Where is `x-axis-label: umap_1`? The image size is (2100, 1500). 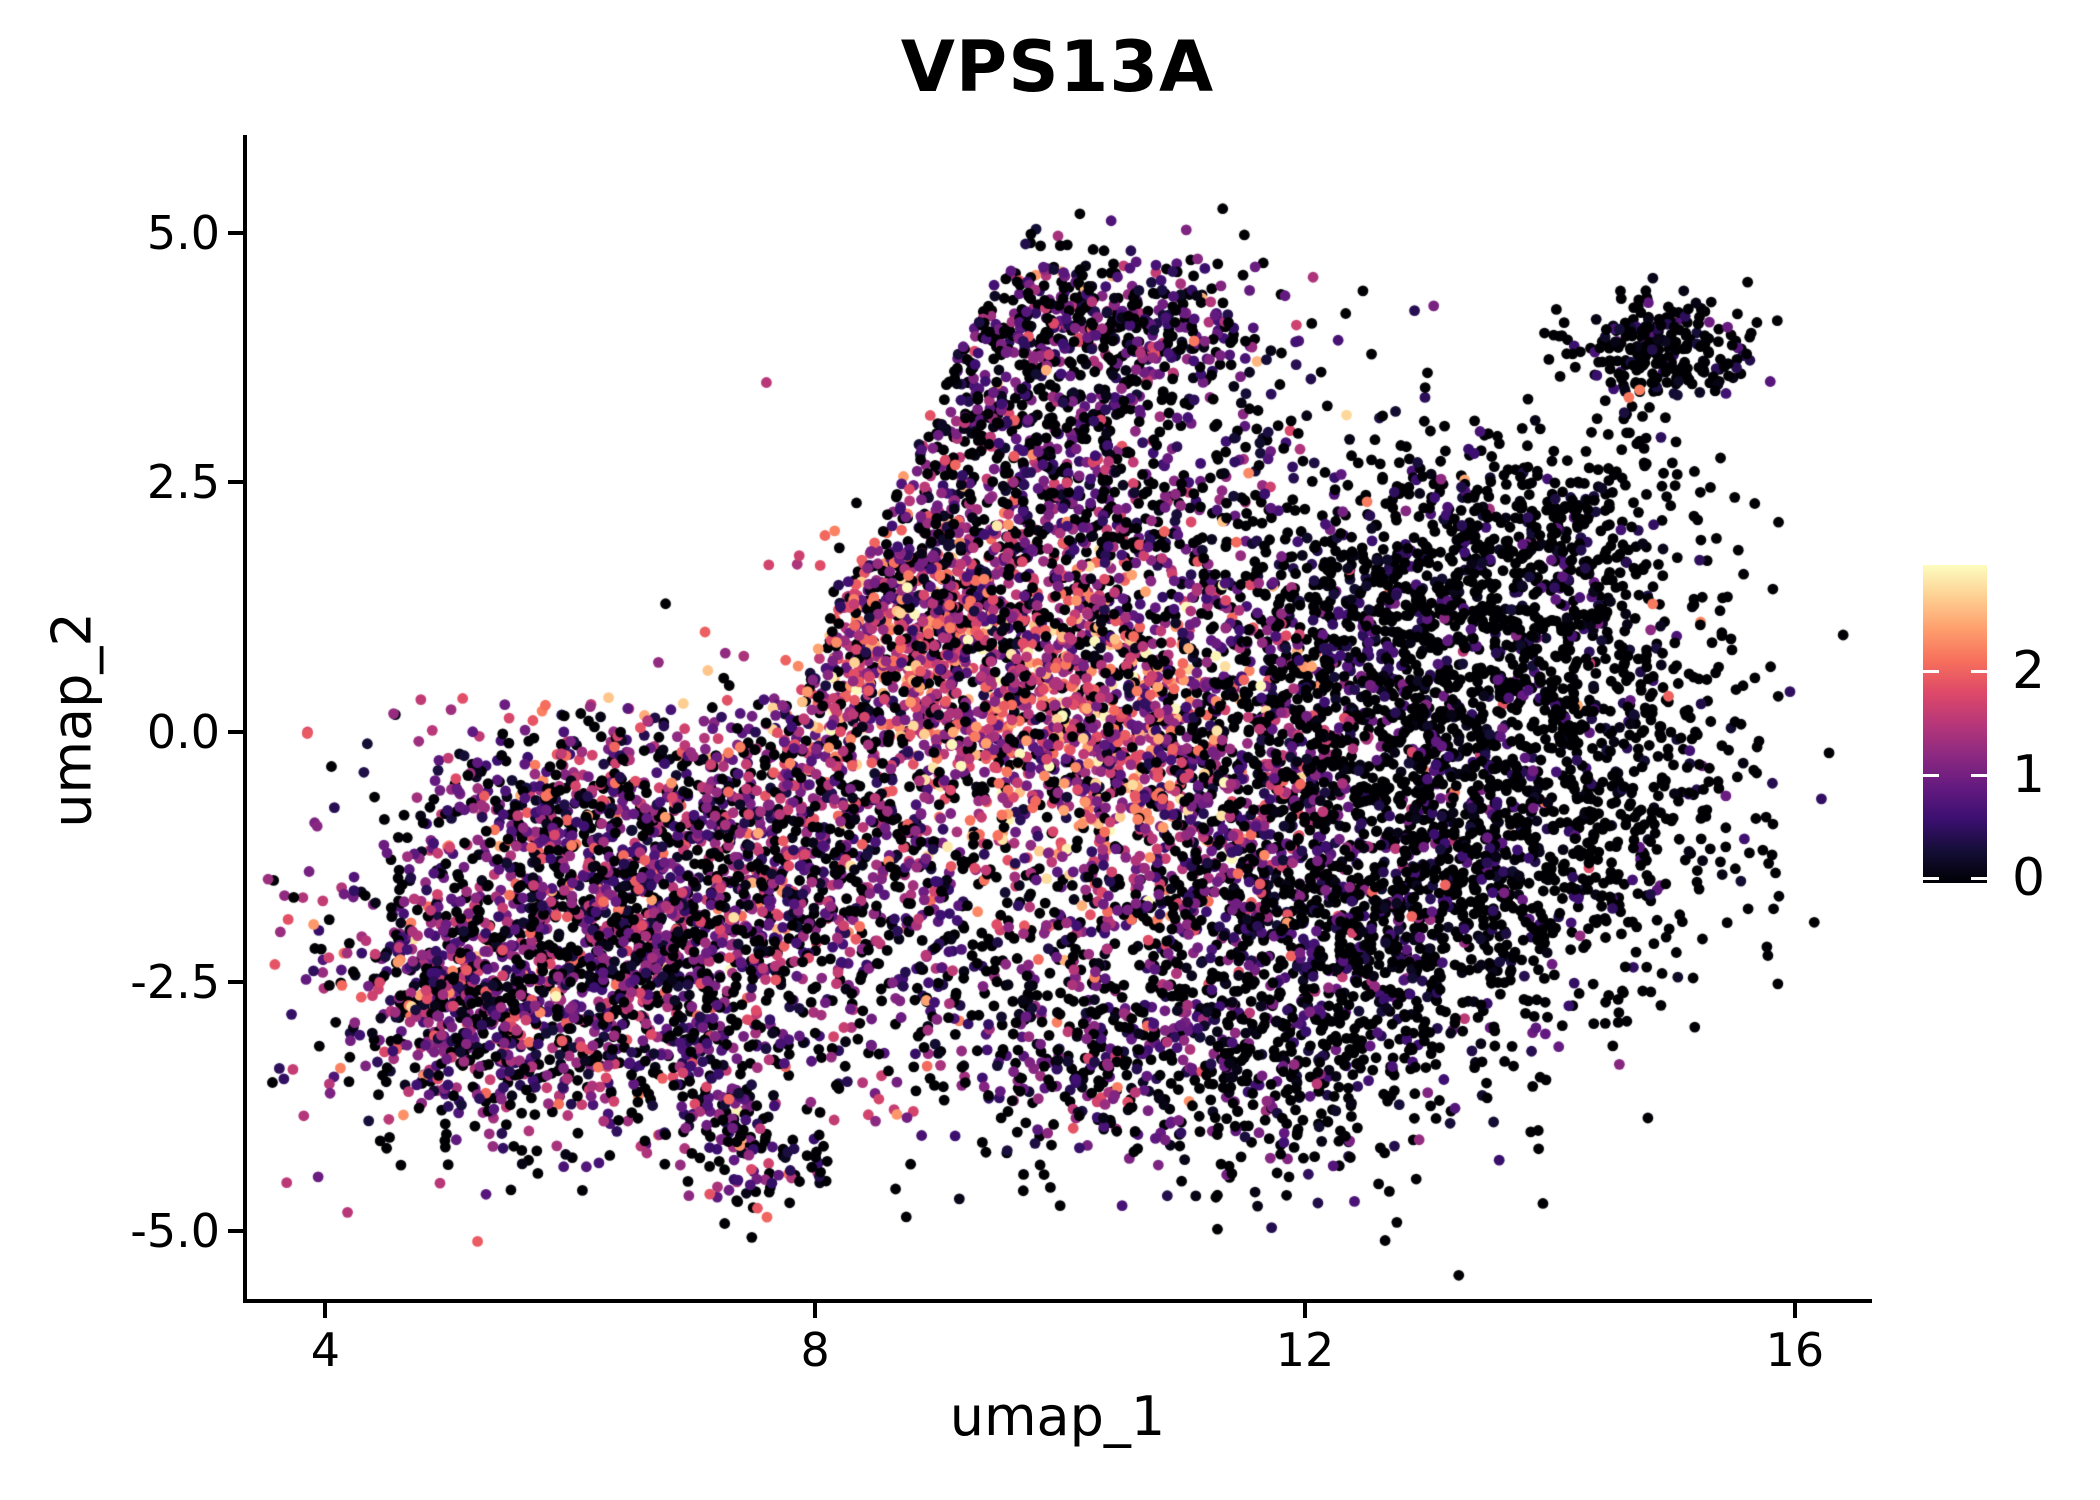 x-axis-label: umap_1 is located at coordinates (1057, 1416).